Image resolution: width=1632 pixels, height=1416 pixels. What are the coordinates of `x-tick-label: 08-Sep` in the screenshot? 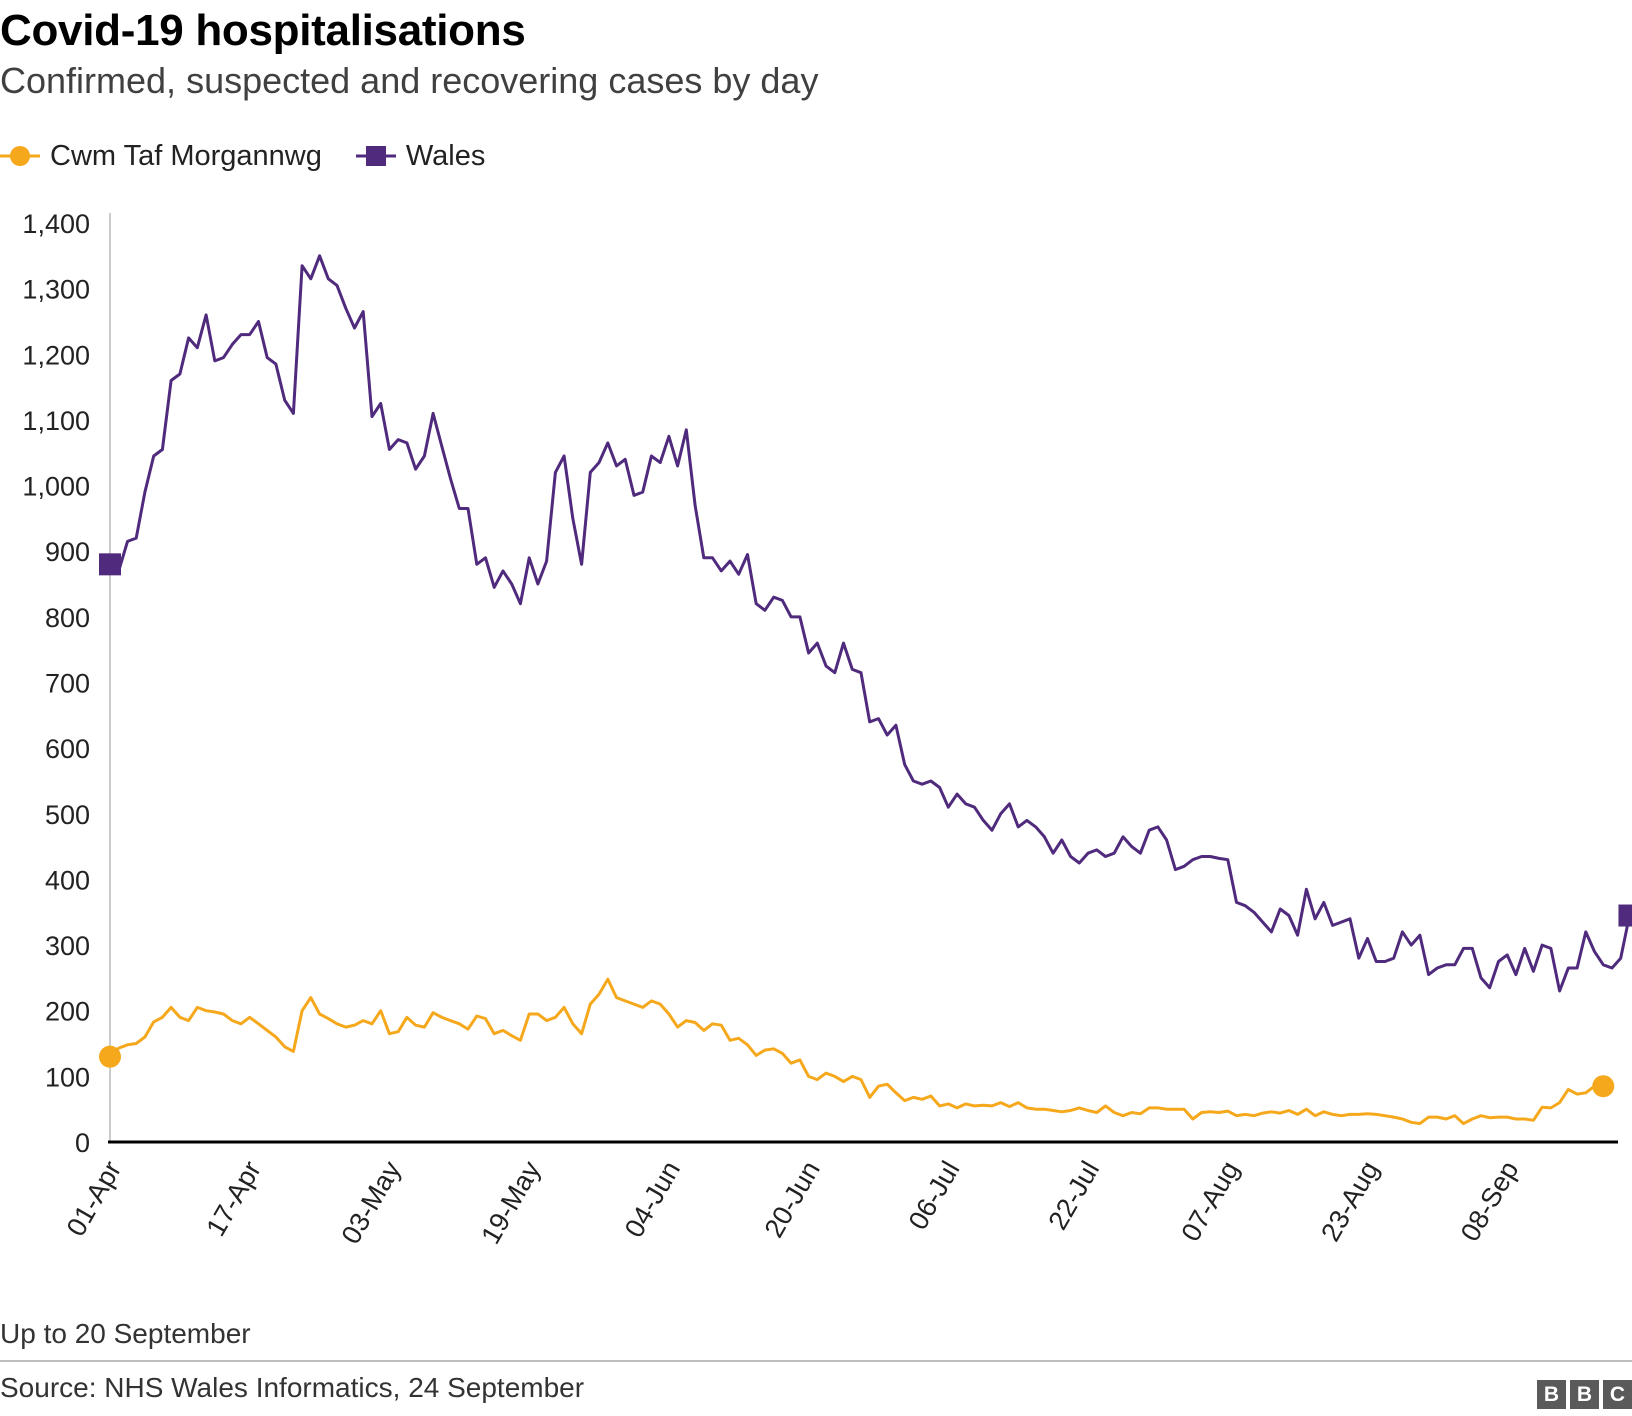 It's located at (1490, 1201).